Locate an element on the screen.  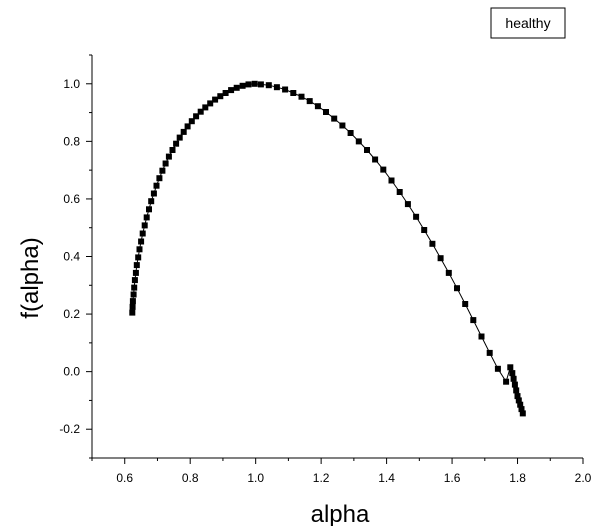
legend: healthy is located at coordinates (528, 23).